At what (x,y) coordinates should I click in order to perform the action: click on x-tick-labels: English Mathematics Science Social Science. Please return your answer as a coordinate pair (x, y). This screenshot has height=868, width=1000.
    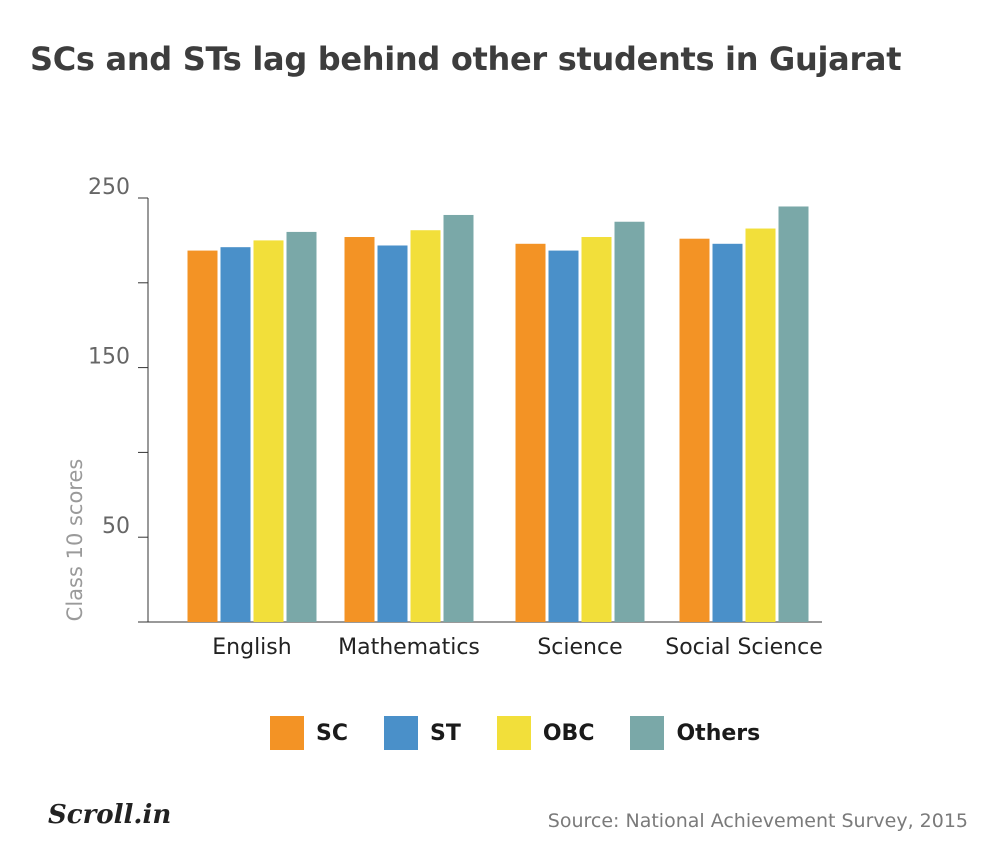
    Looking at the image, I should click on (517, 647).